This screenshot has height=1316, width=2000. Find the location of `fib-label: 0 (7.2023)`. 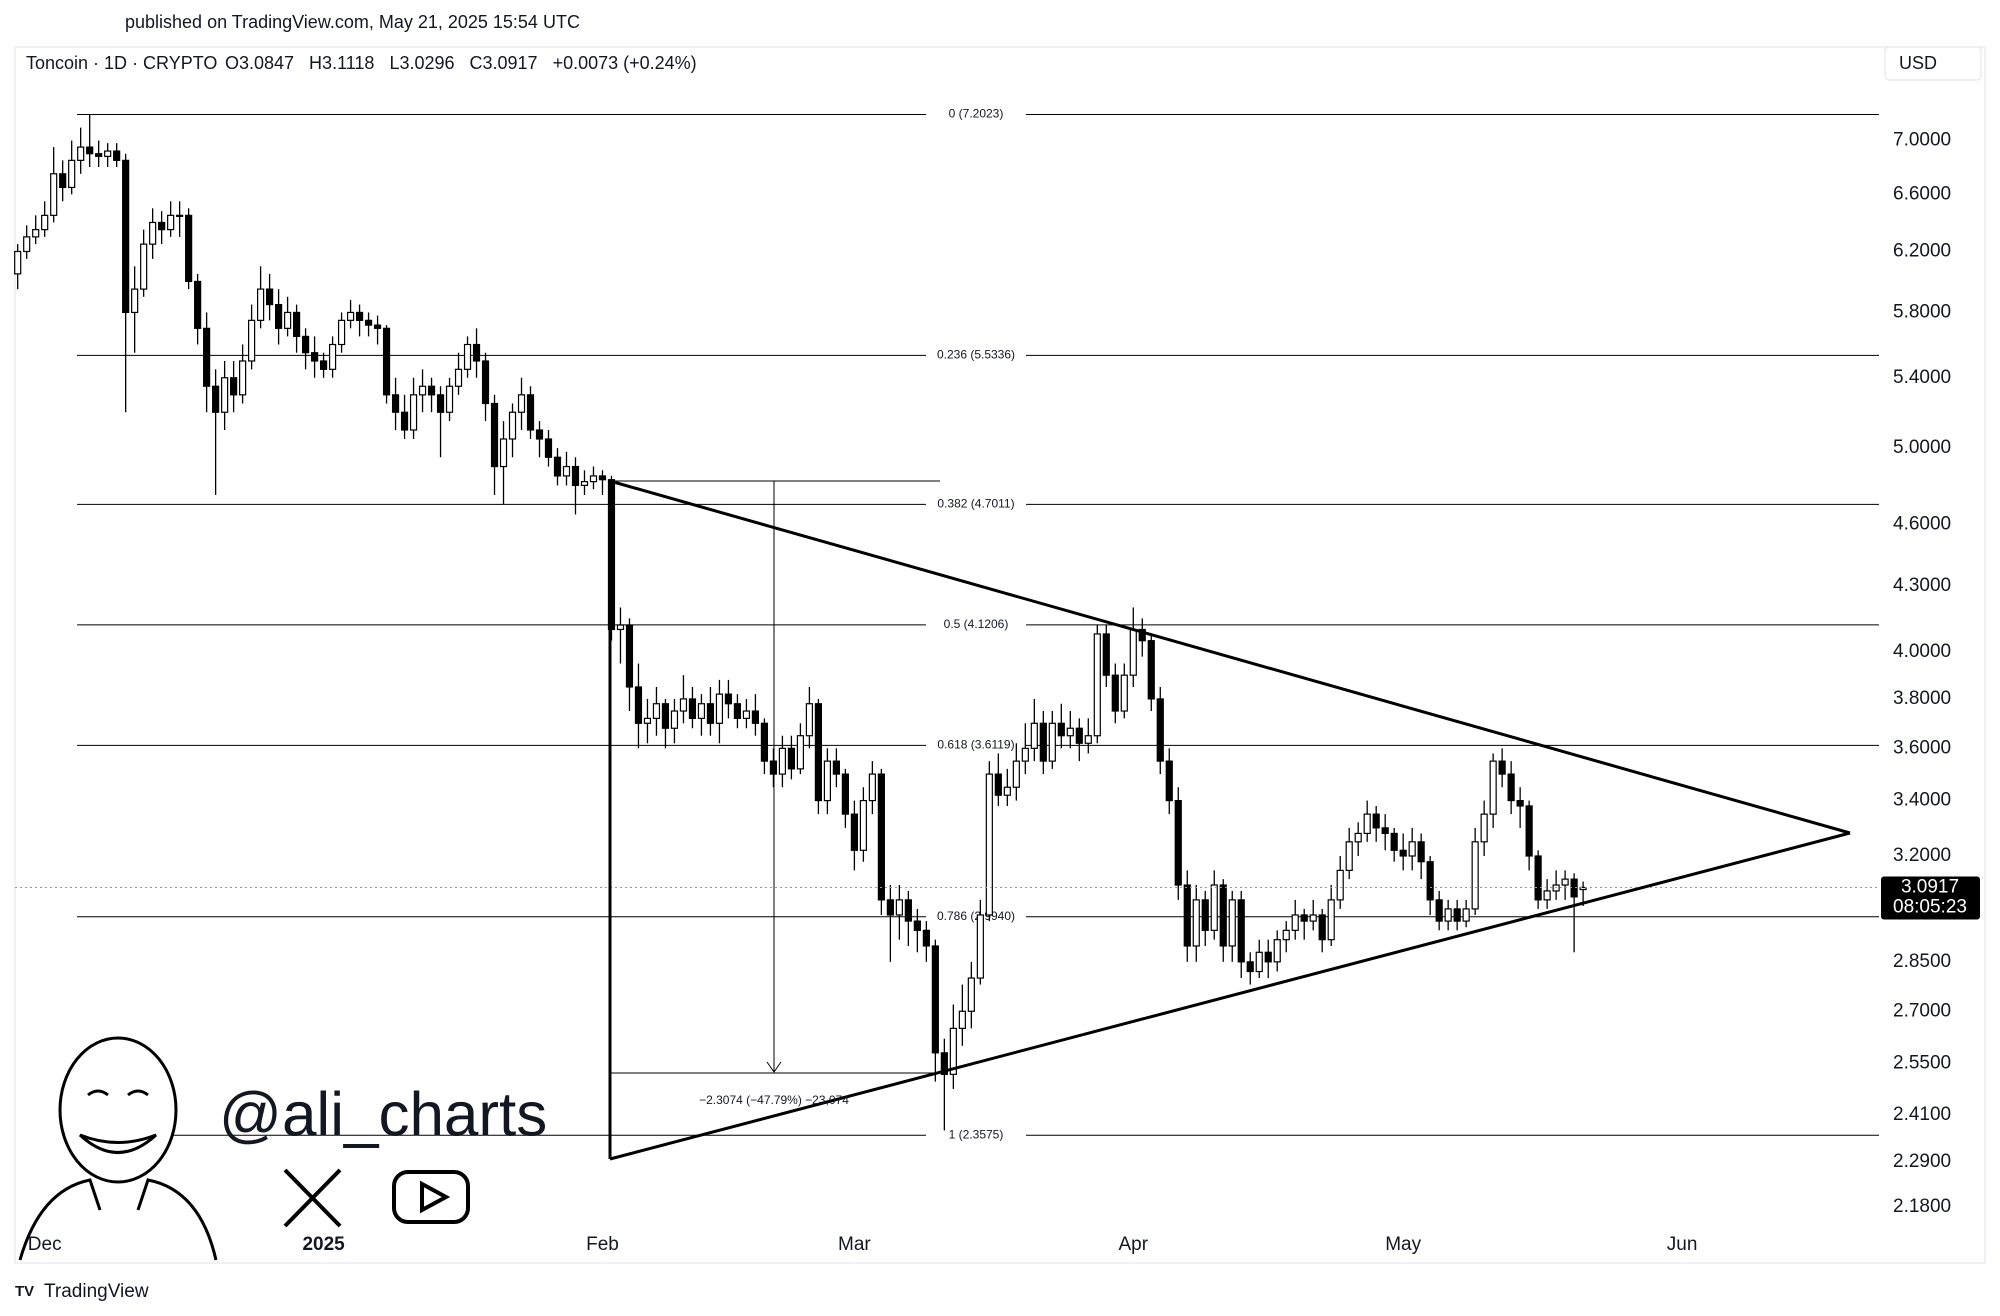

fib-label: 0 (7.2023) is located at coordinates (976, 114).